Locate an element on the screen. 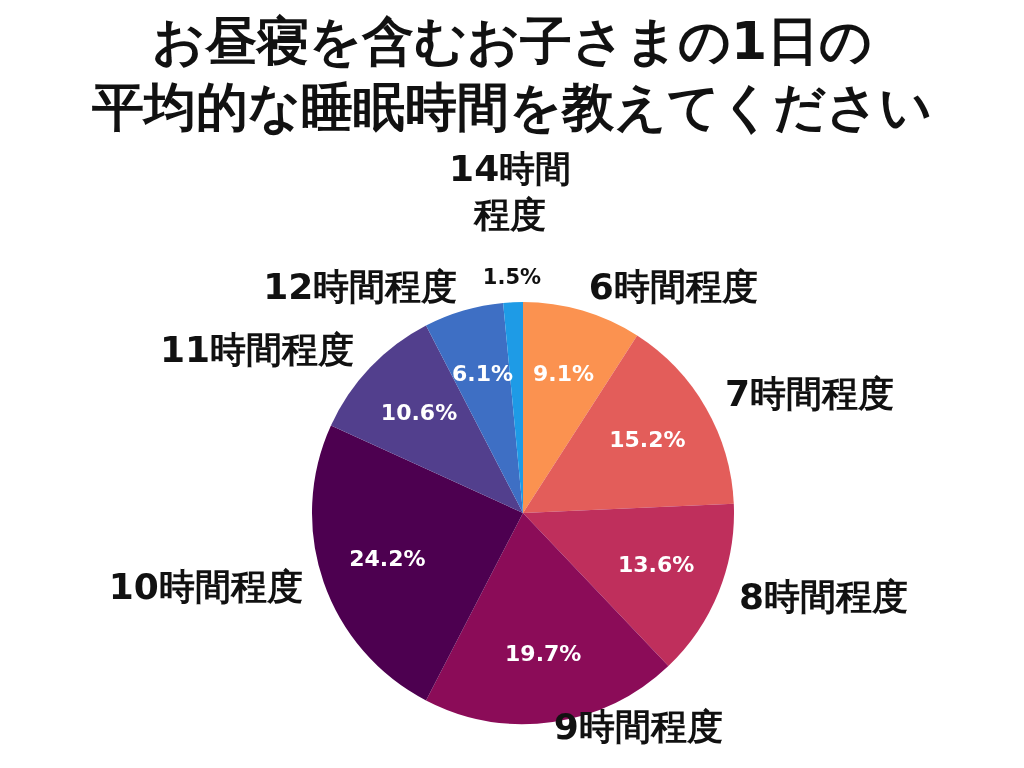 The image size is (1024, 768). data-label: 1.5% is located at coordinates (512, 276).